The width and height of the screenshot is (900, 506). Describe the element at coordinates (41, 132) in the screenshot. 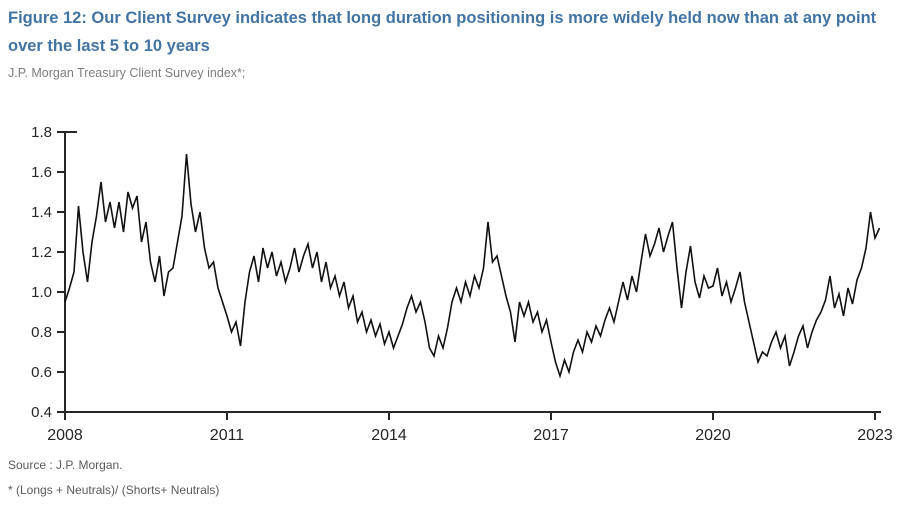

I see `y-tick-label: 1.8` at that location.